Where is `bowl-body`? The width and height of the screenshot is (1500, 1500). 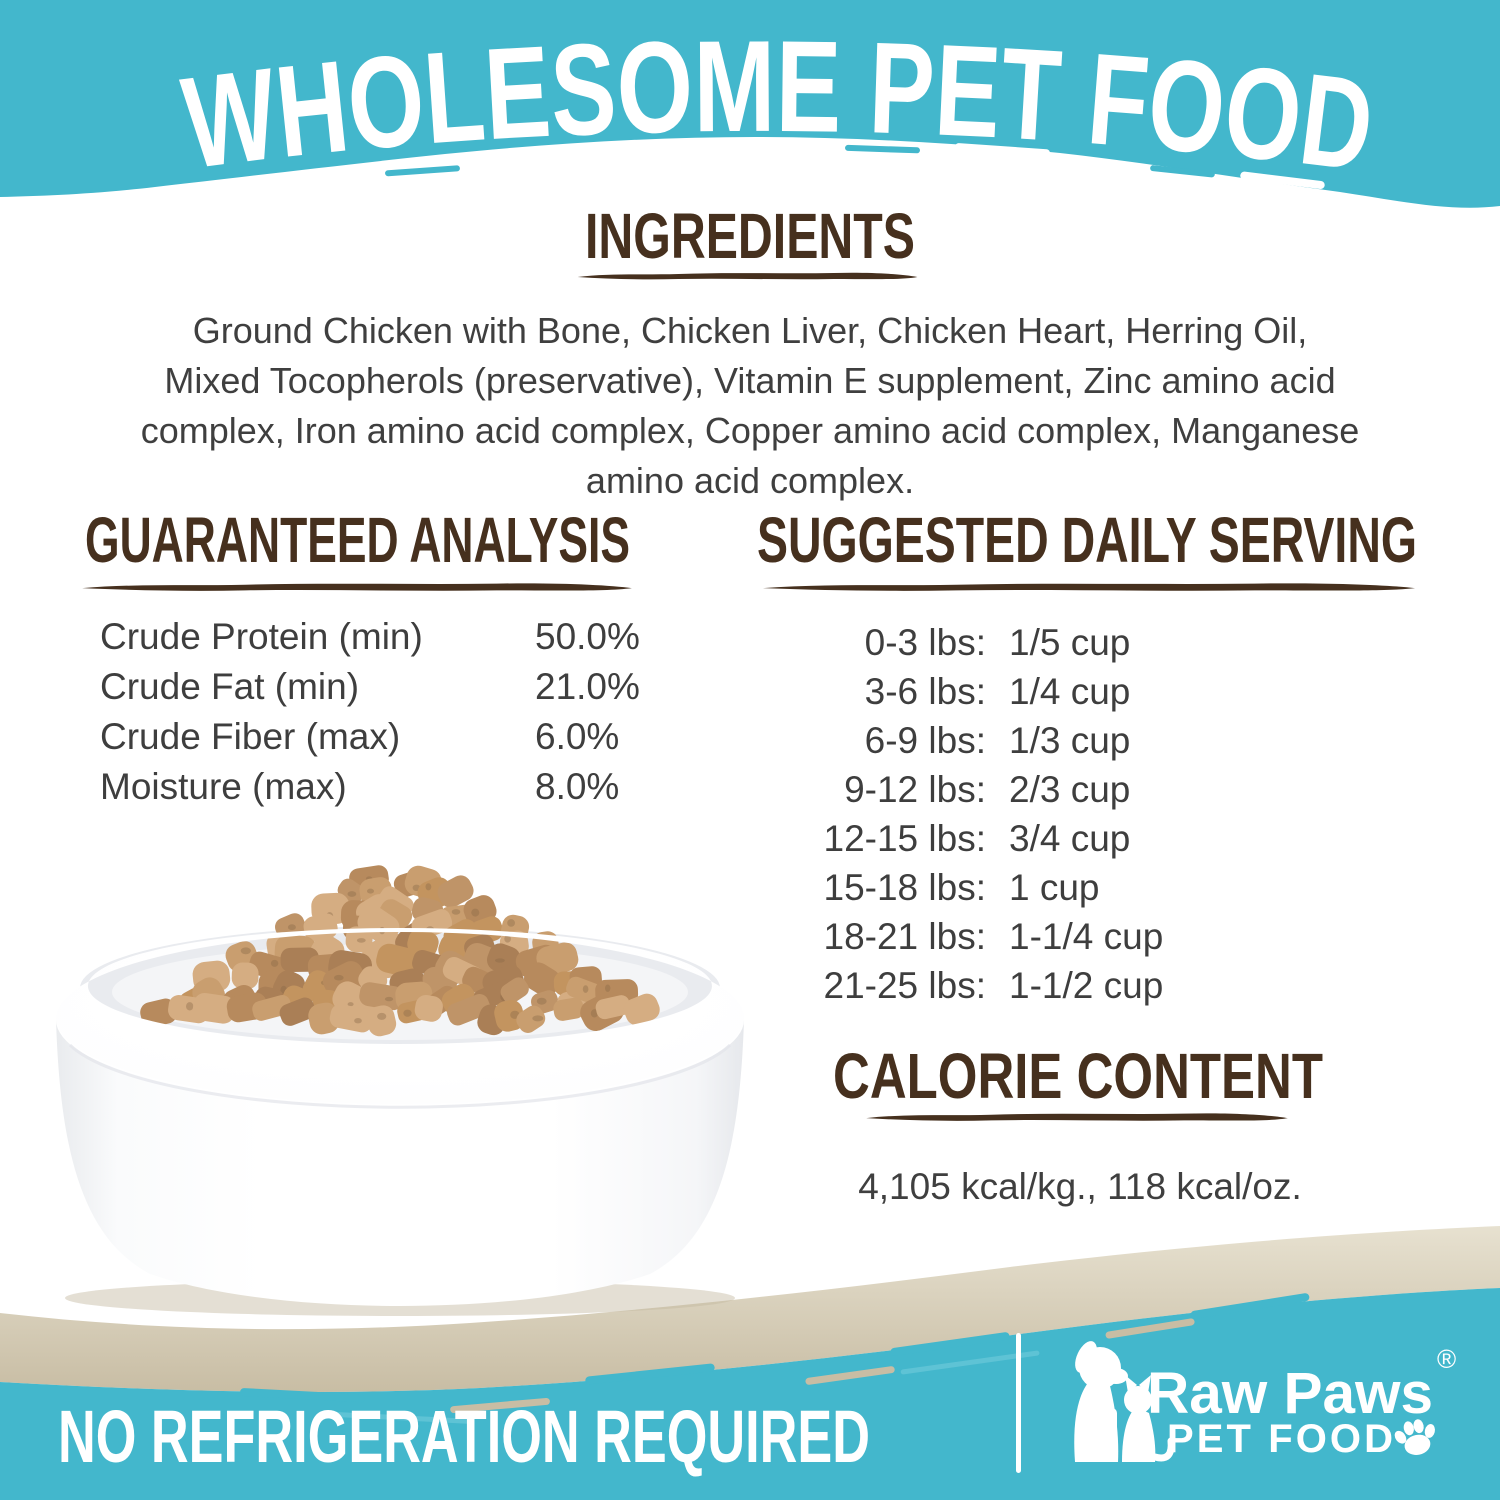
bowl-body is located at coordinates (400, 1163).